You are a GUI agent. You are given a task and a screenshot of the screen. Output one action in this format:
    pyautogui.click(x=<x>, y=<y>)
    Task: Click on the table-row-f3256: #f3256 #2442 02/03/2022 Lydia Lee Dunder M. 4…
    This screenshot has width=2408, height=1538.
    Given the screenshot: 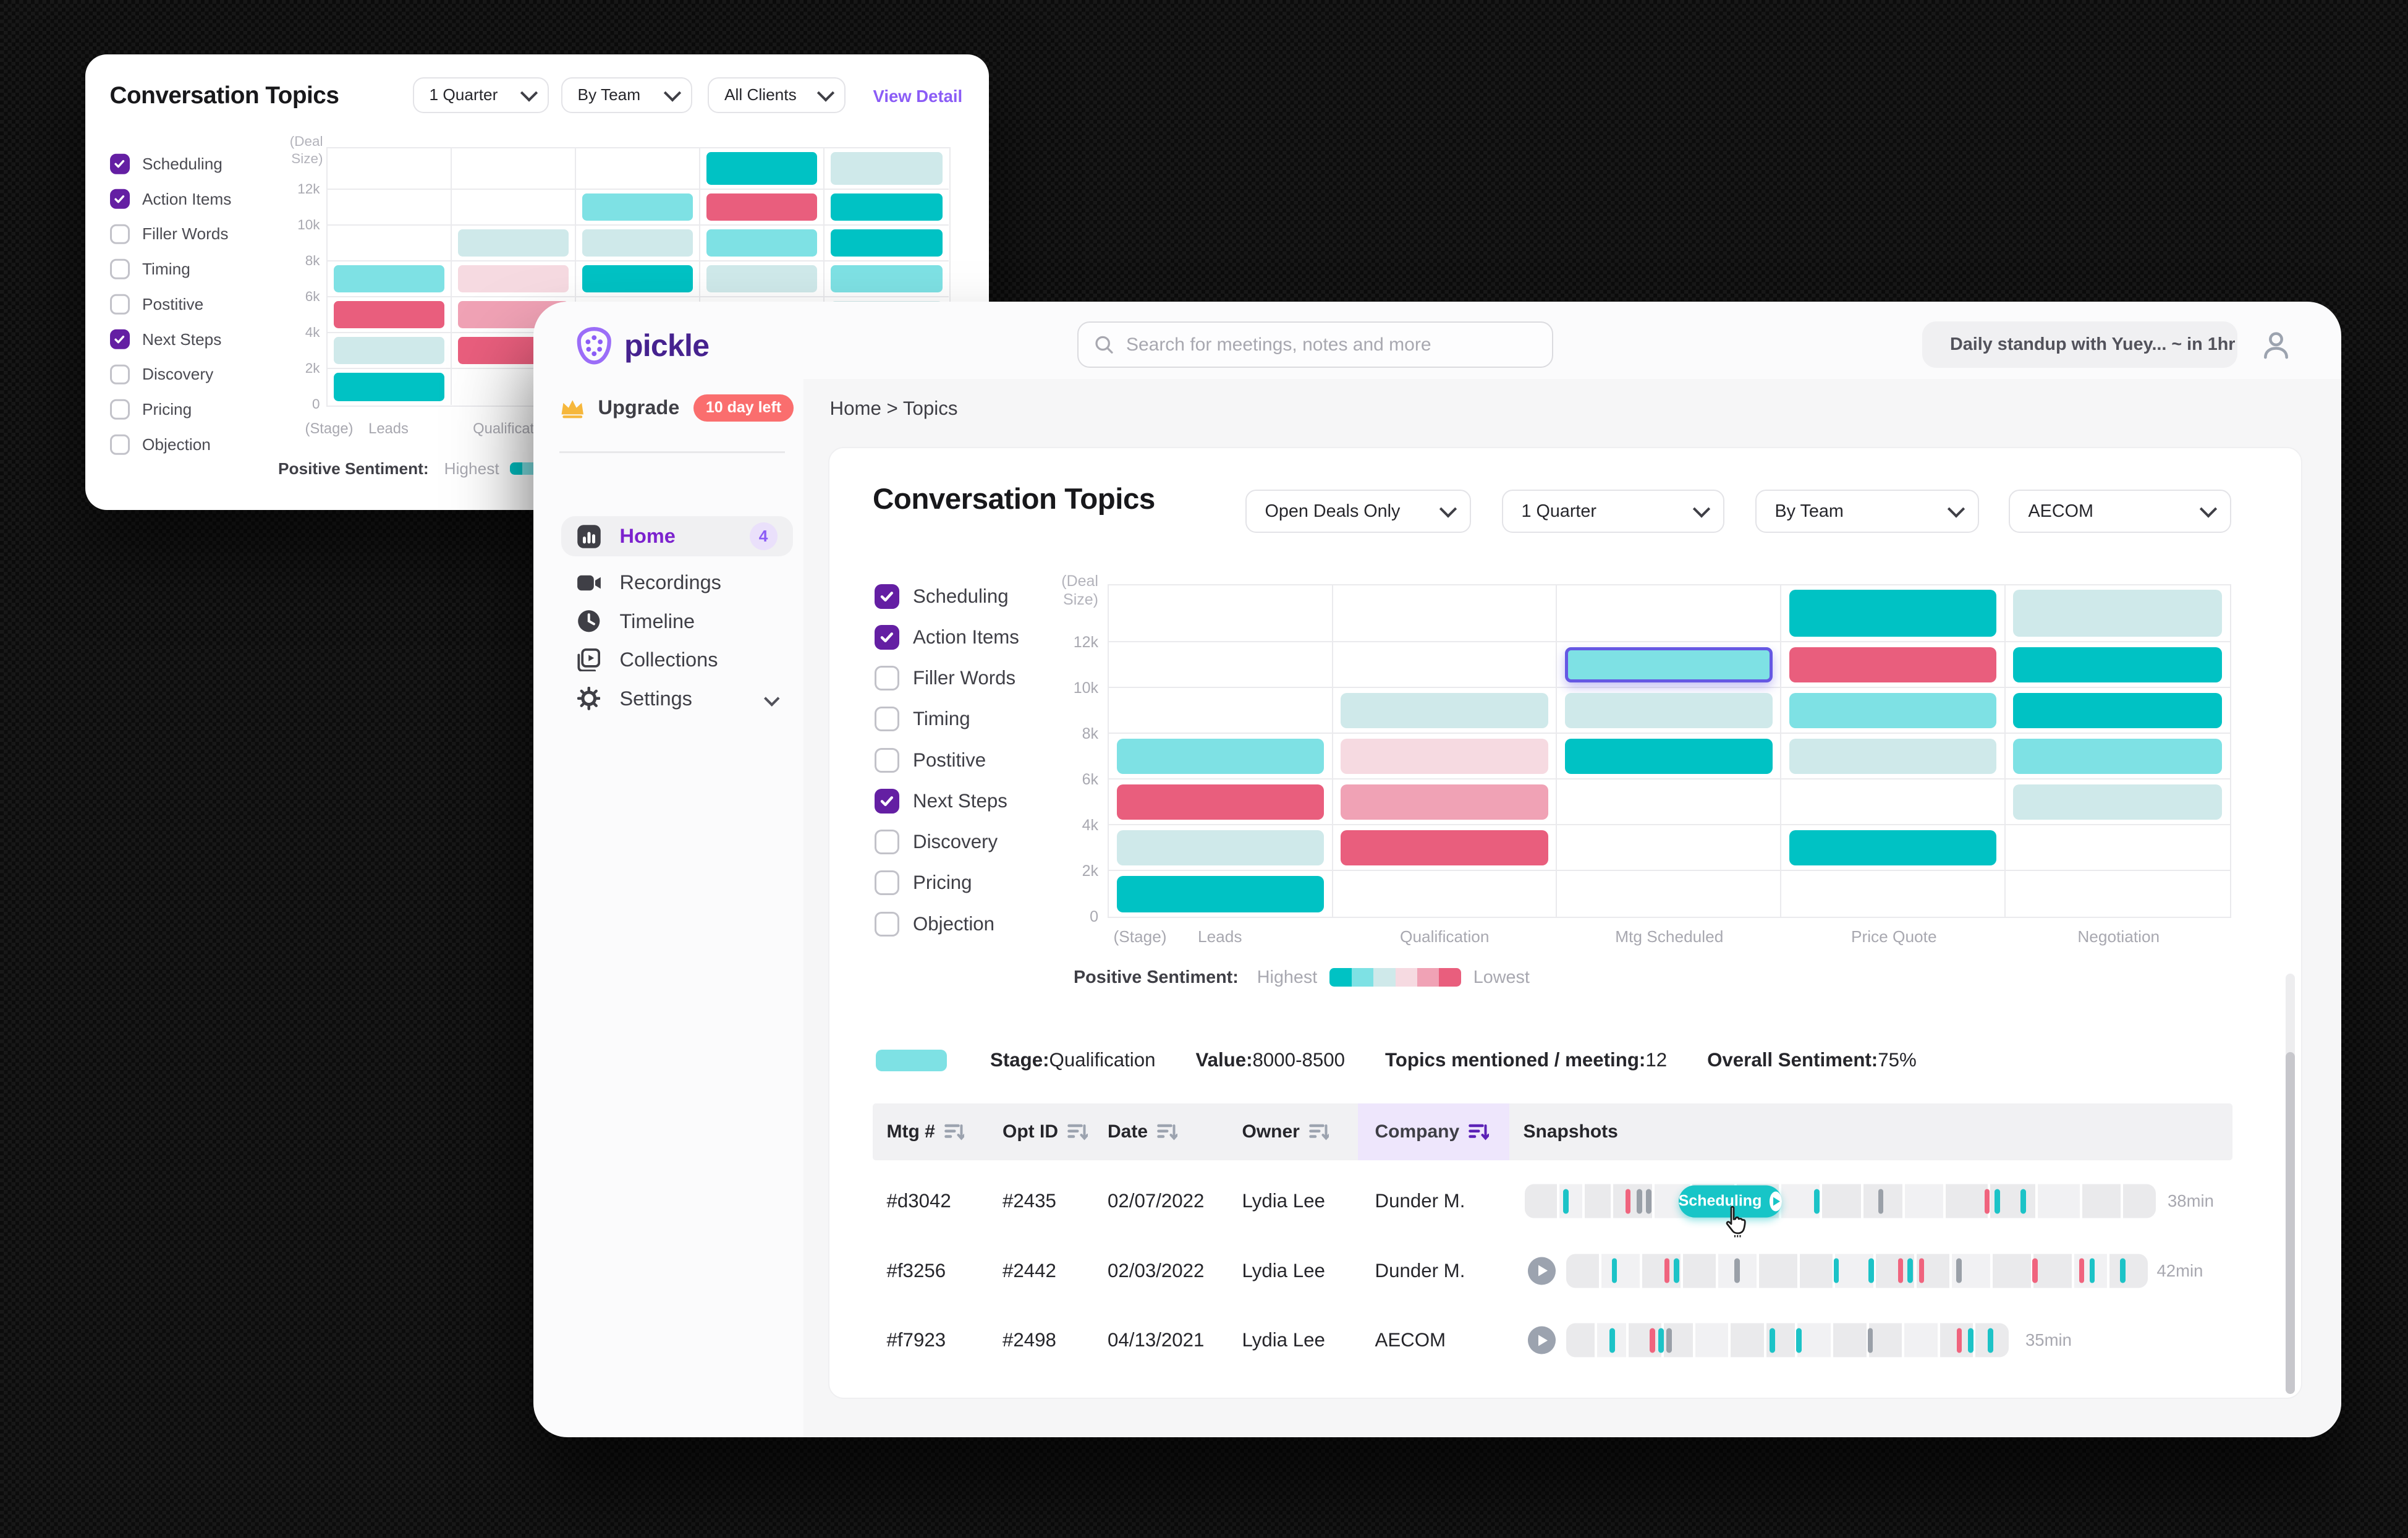 What is the action you would take?
    pyautogui.click(x=1552, y=1271)
    